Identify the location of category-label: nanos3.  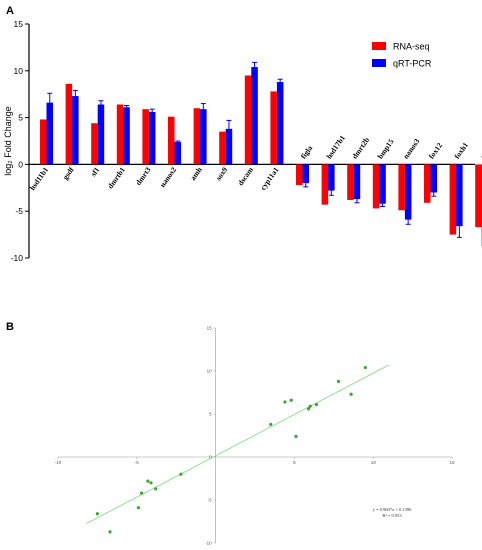
(411, 149).